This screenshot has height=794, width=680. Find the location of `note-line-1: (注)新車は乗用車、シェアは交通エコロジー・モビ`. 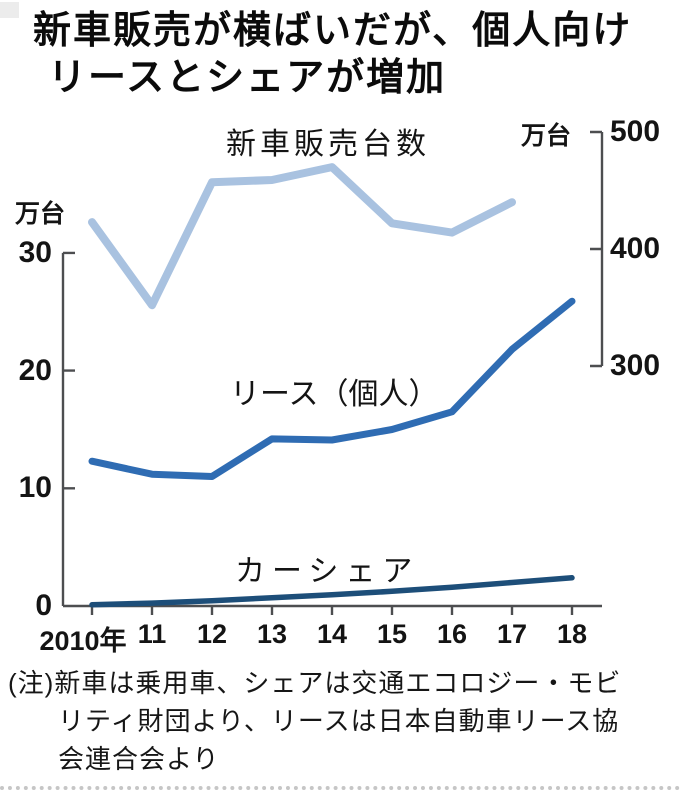

note-line-1: (注)新車は乗用車、シェアは交通エコロジー・モビ is located at coordinates (315, 683).